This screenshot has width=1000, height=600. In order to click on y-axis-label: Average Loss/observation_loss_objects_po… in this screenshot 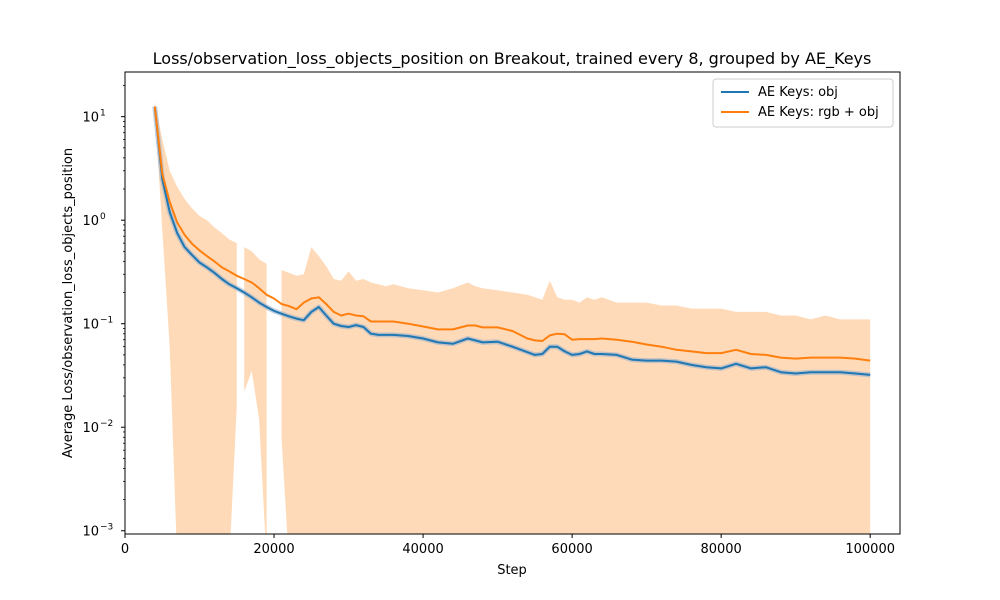, I will do `click(68, 303)`.